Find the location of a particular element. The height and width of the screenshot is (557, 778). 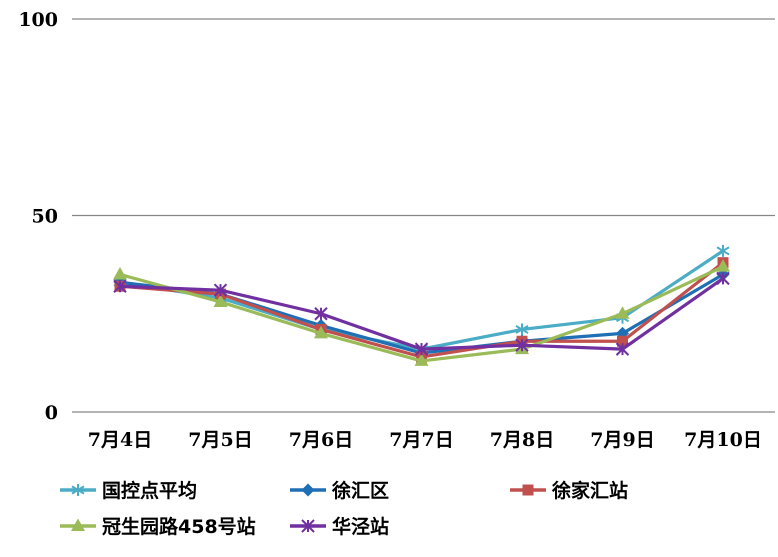

y-tick-label: 0 is located at coordinates (51, 413).